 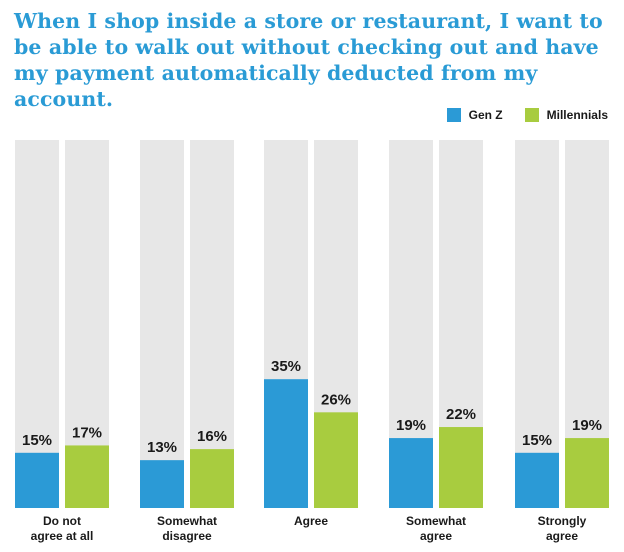 What do you see at coordinates (87, 432) in the screenshot?
I see `value-label-millennials-0: 17%` at bounding box center [87, 432].